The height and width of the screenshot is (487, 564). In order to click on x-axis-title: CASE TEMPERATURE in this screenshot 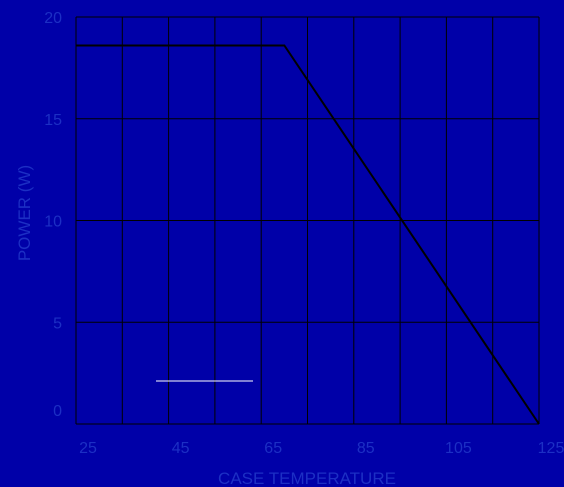, I will do `click(307, 478)`.